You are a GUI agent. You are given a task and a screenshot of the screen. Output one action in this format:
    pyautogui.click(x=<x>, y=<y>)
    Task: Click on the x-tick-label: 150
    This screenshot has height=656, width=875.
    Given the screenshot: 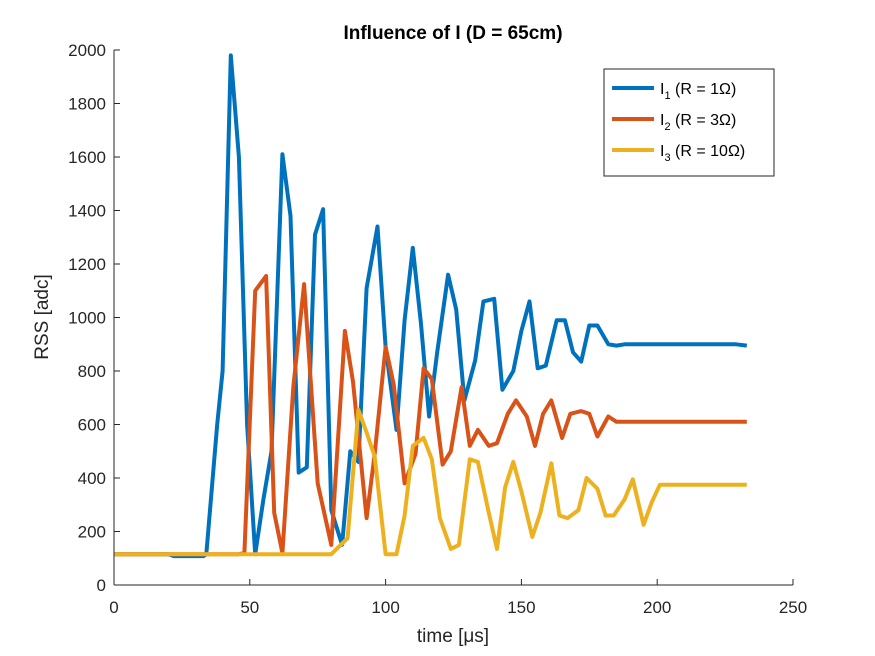 What is the action you would take?
    pyautogui.click(x=521, y=607)
    